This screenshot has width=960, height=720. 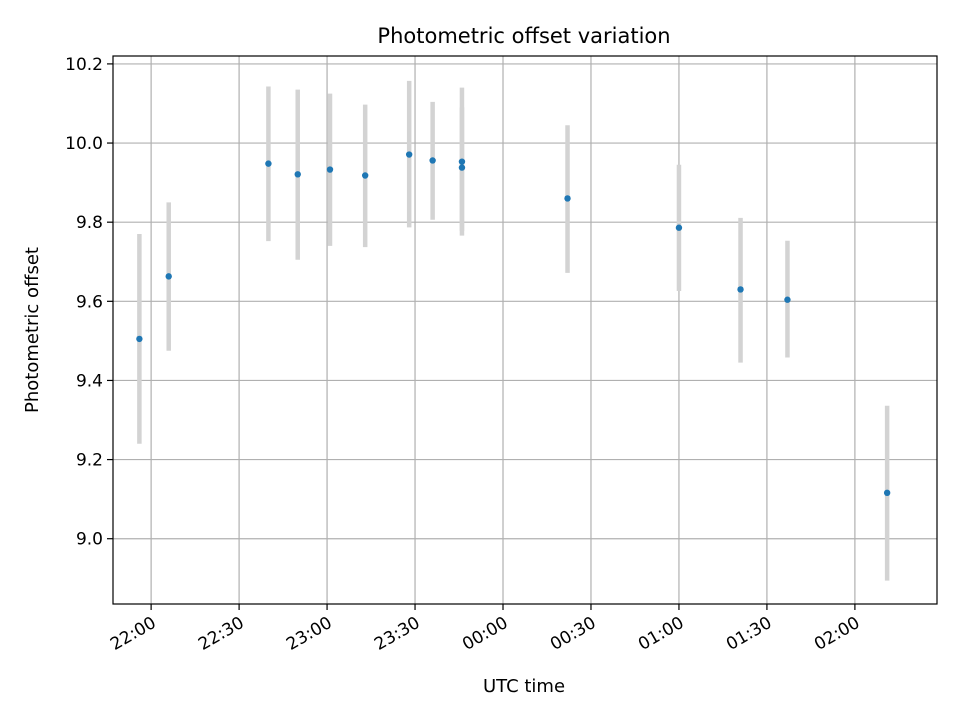 I want to click on y-tick-label: 9.0, so click(x=89, y=540).